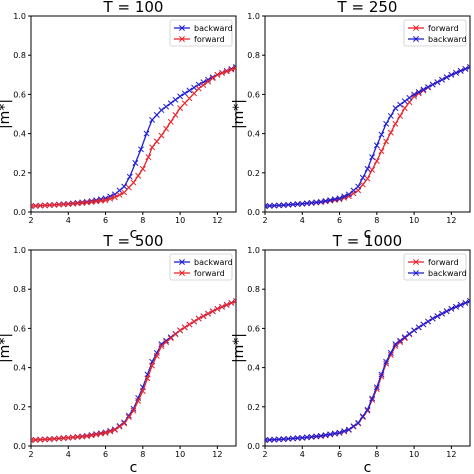 This screenshot has width=474, height=474. Describe the element at coordinates (253, 250) in the screenshot. I see `y-tick-label: 1.0` at that location.